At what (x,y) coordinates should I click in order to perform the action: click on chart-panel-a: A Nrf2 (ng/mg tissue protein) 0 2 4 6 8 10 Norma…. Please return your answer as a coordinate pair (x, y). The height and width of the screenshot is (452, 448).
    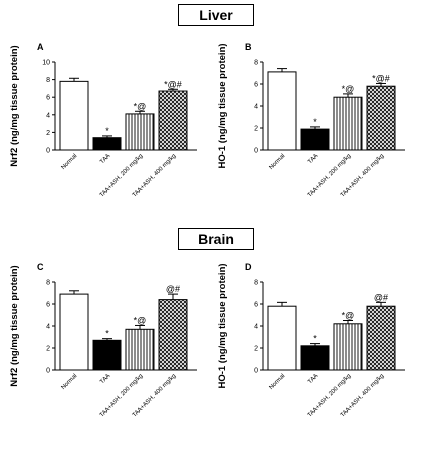
    Looking at the image, I should click on (103, 120).